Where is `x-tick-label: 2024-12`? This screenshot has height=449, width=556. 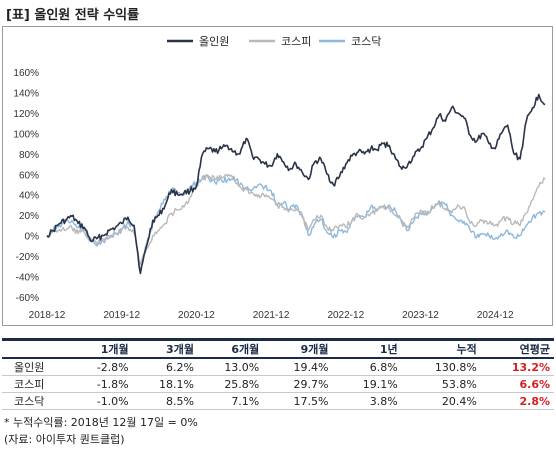
x-tick-label: 2024-12 is located at coordinates (495, 315).